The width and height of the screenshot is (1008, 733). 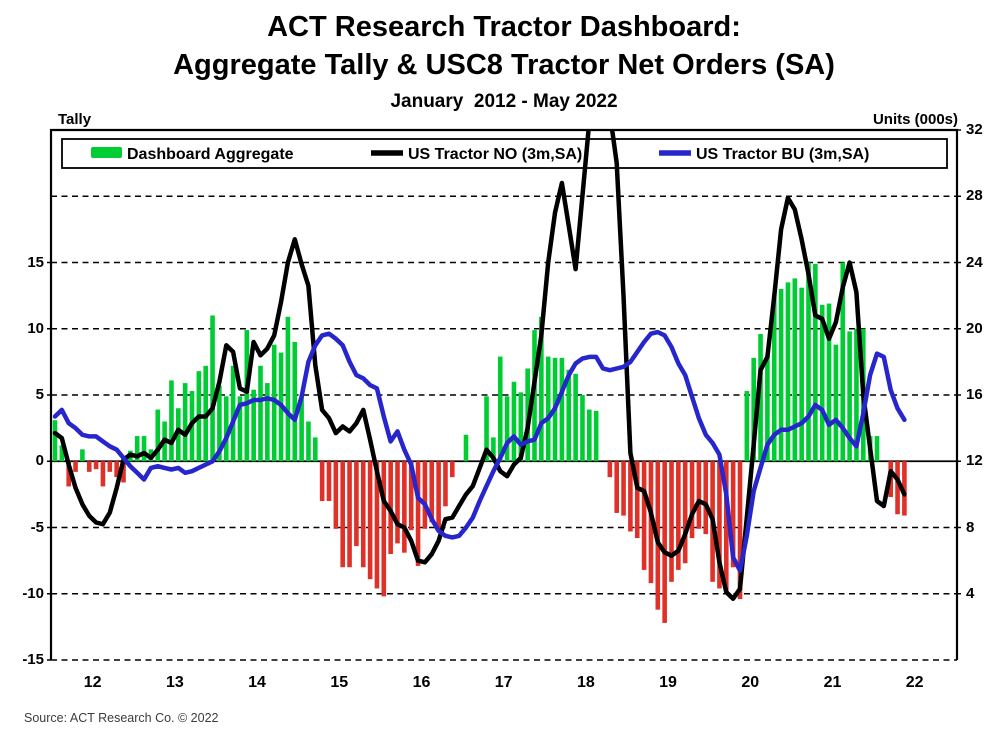 I want to click on source-note: Source: ACT Research Co. © 2022, so click(x=121, y=718).